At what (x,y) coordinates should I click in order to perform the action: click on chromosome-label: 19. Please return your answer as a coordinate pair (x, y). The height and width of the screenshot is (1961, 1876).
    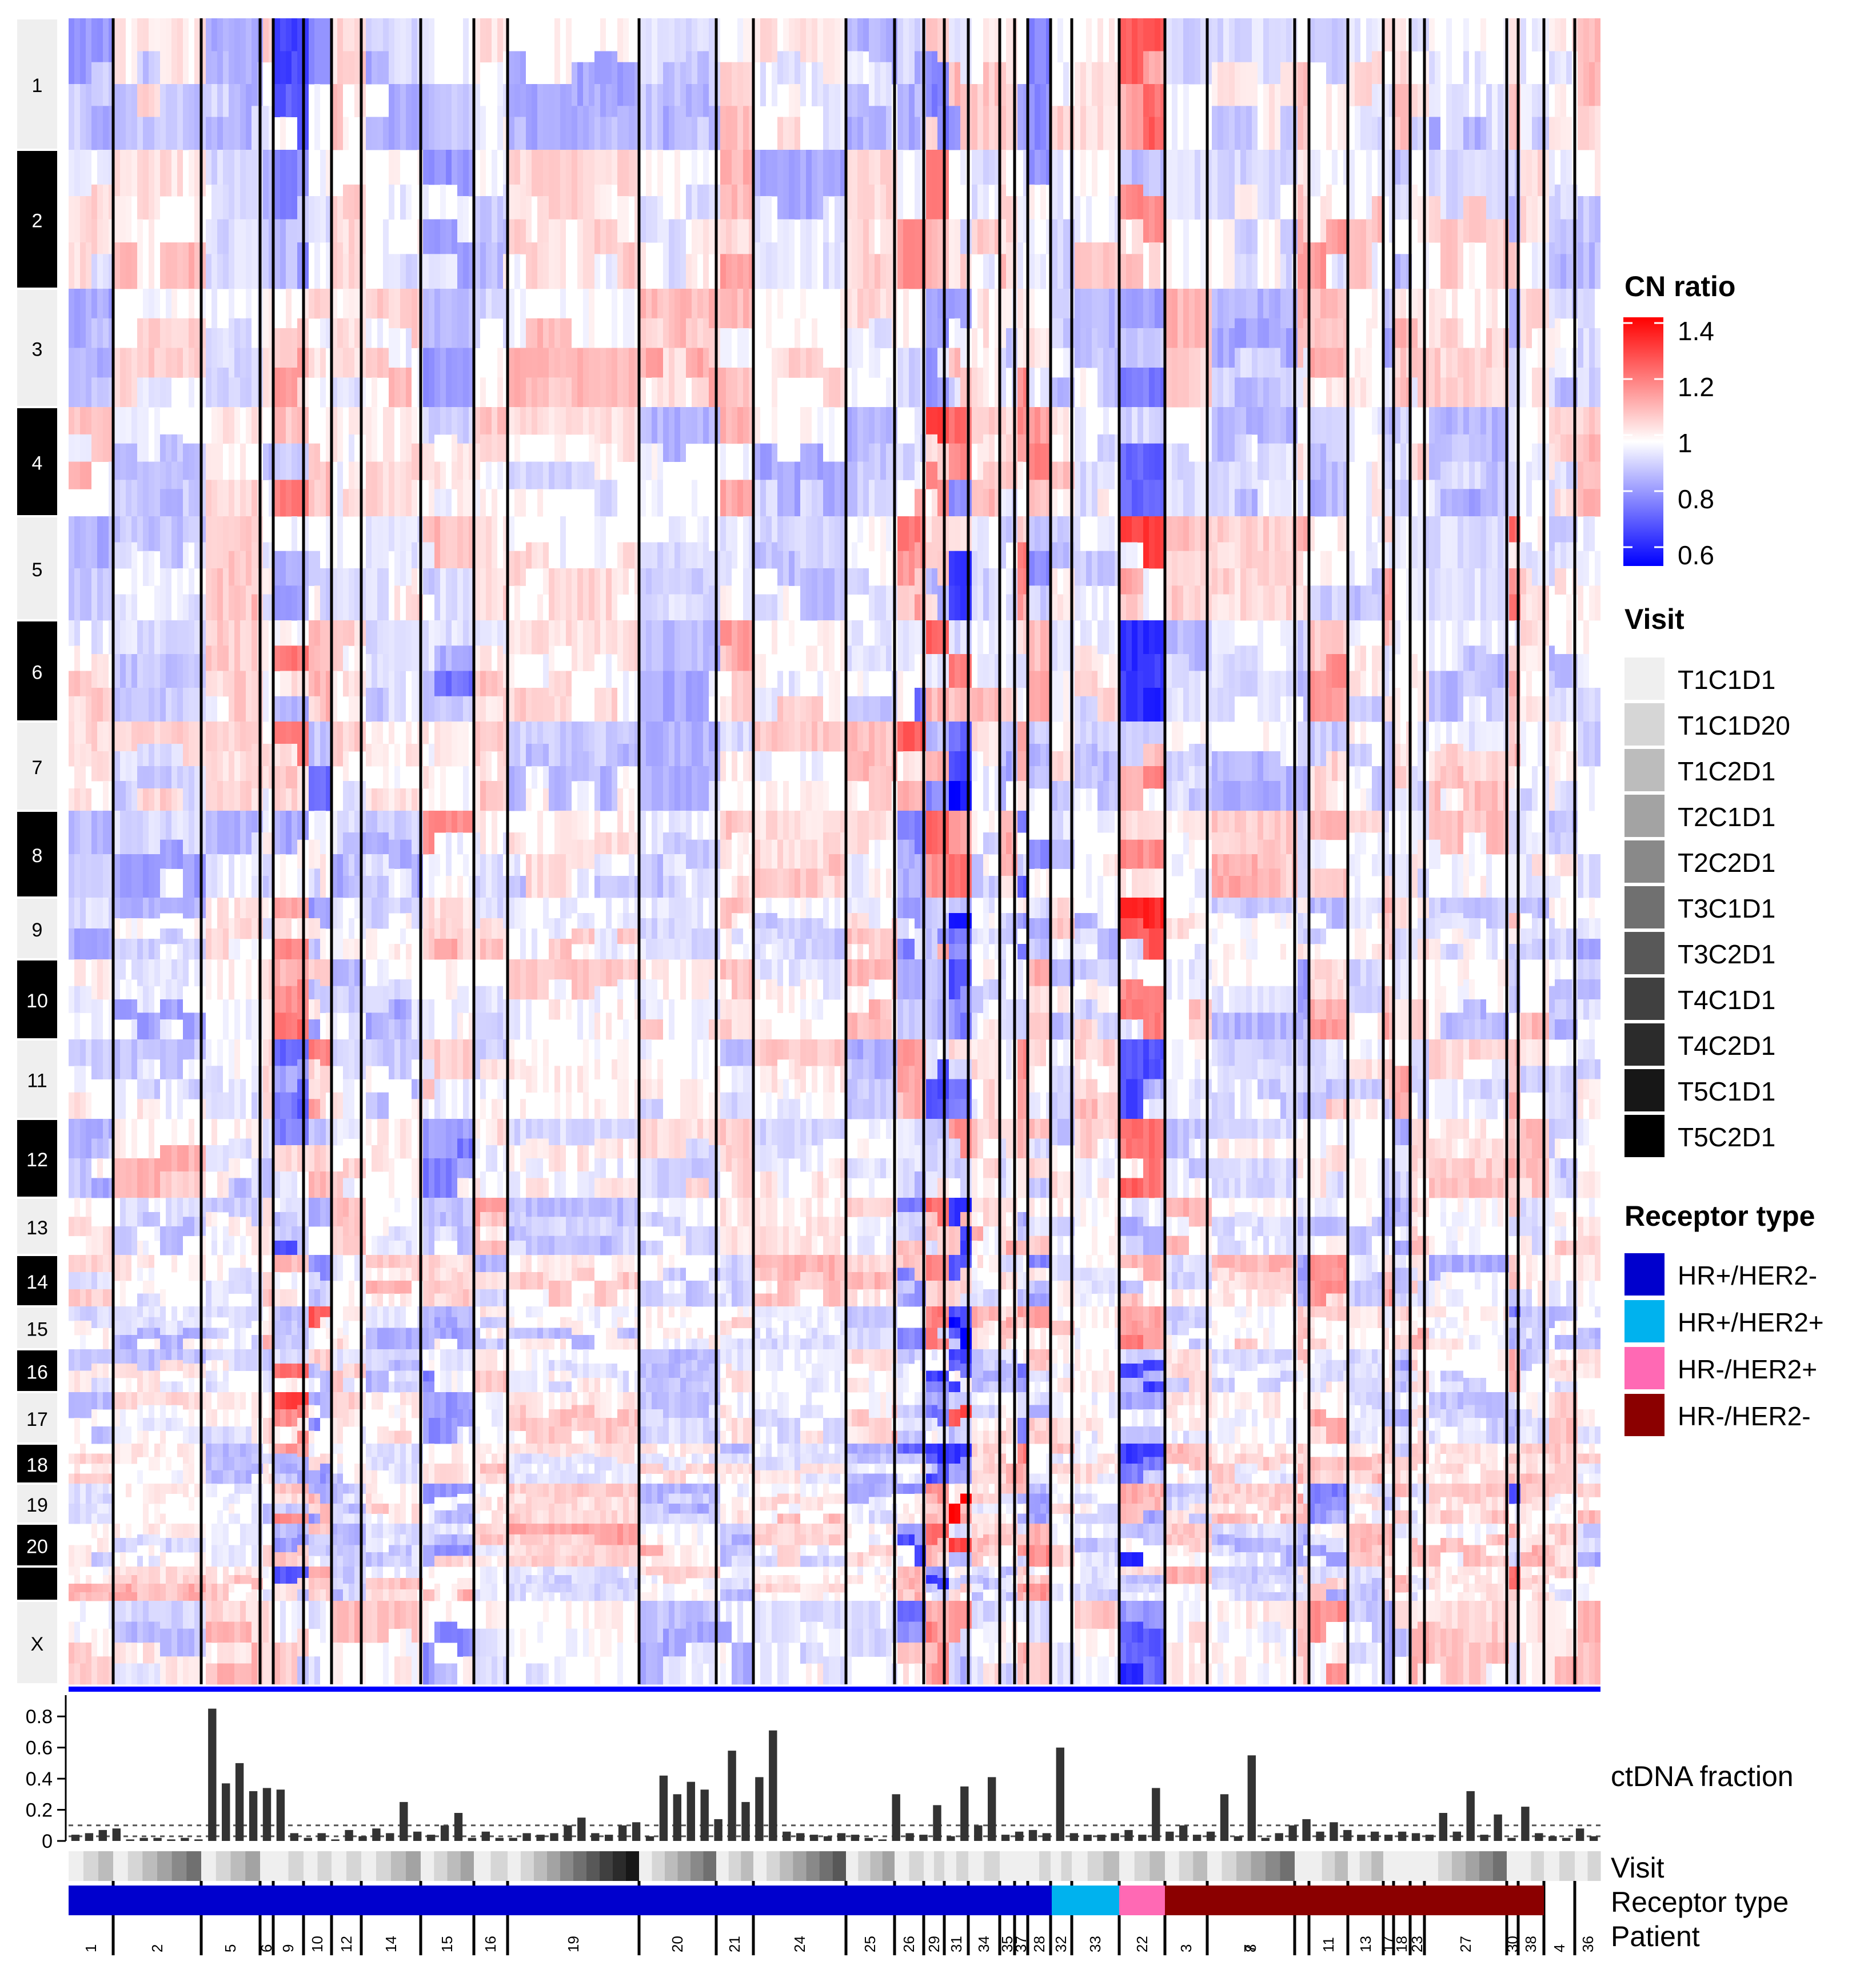
    Looking at the image, I should click on (37, 1505).